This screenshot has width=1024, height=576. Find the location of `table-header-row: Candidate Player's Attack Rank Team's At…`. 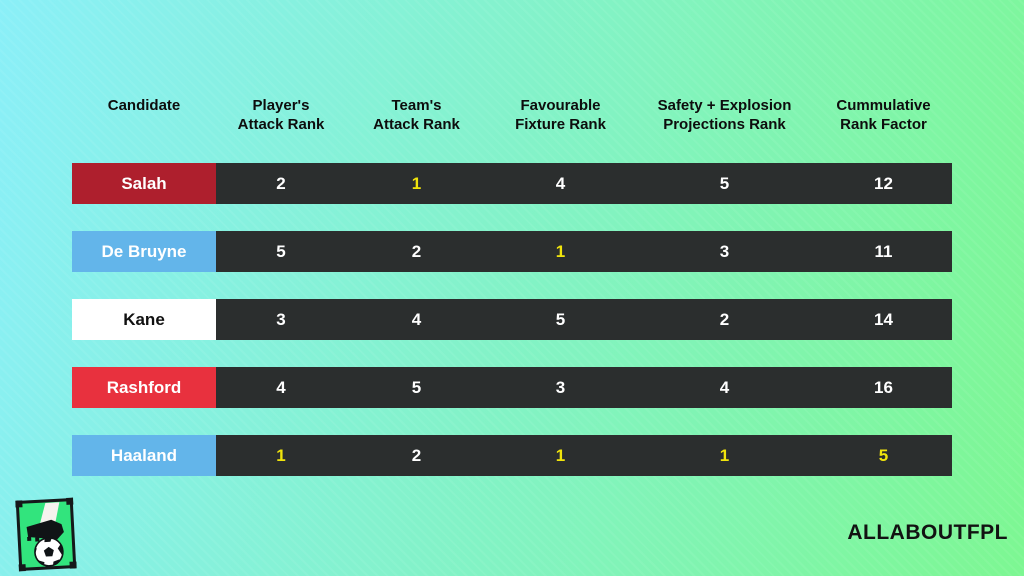

table-header-row: Candidate Player's Attack Rank Team's At… is located at coordinates (512, 115).